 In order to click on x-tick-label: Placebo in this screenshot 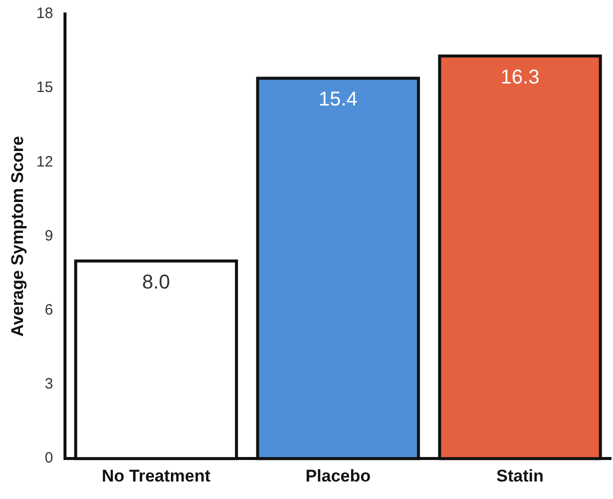, I will do `click(338, 476)`.